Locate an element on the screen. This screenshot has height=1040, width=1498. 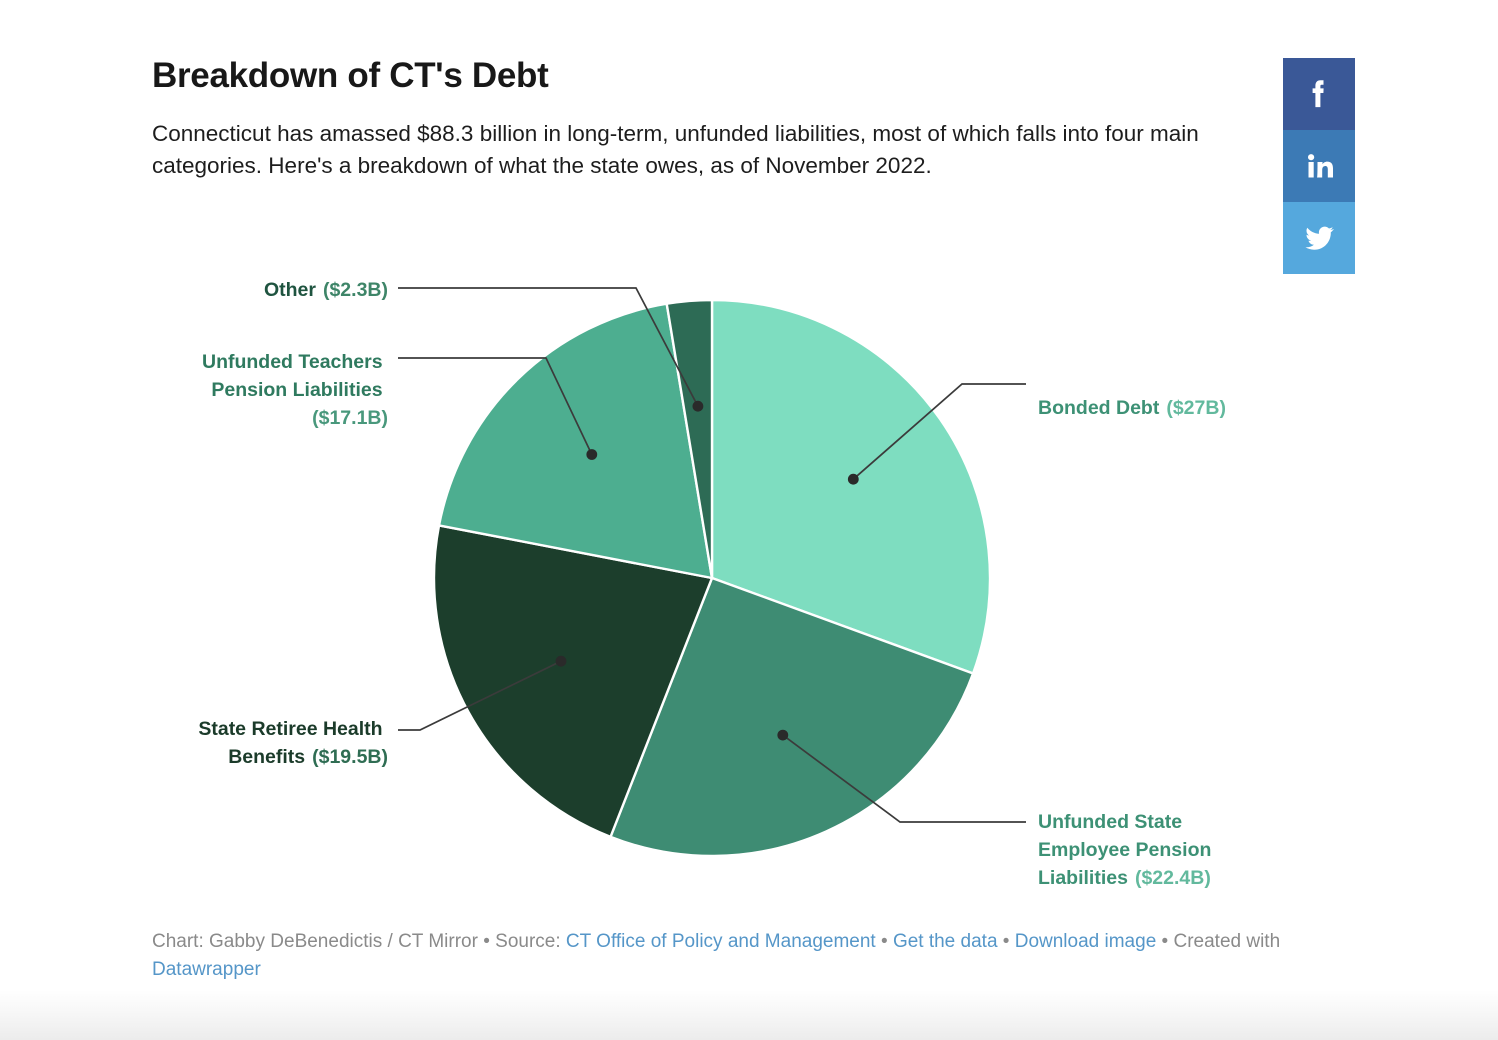
slice-label-other: Other ($2.3B) is located at coordinates (326, 290).